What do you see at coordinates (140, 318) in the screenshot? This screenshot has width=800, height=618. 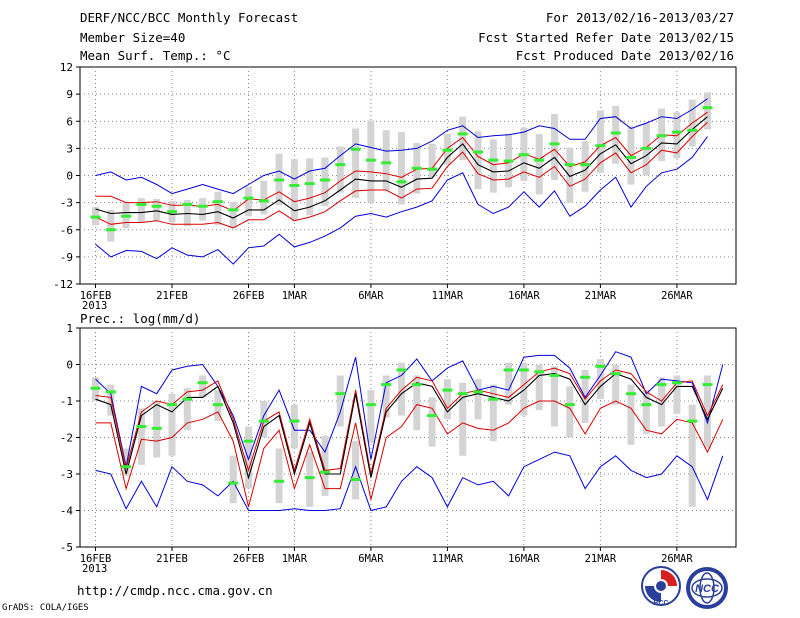 I see `panel-title: Prec.: log(mm/d)` at bounding box center [140, 318].